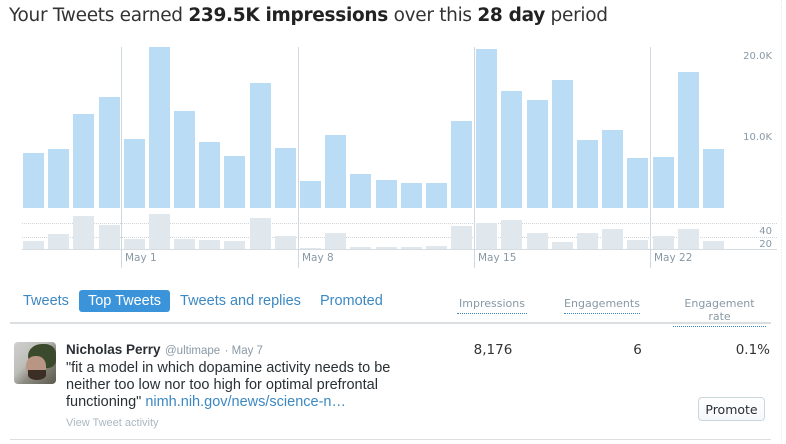 The image size is (786, 444). Describe the element at coordinates (240, 301) in the screenshot. I see `tab-tweets-and-replies: Tweets and replies` at that location.